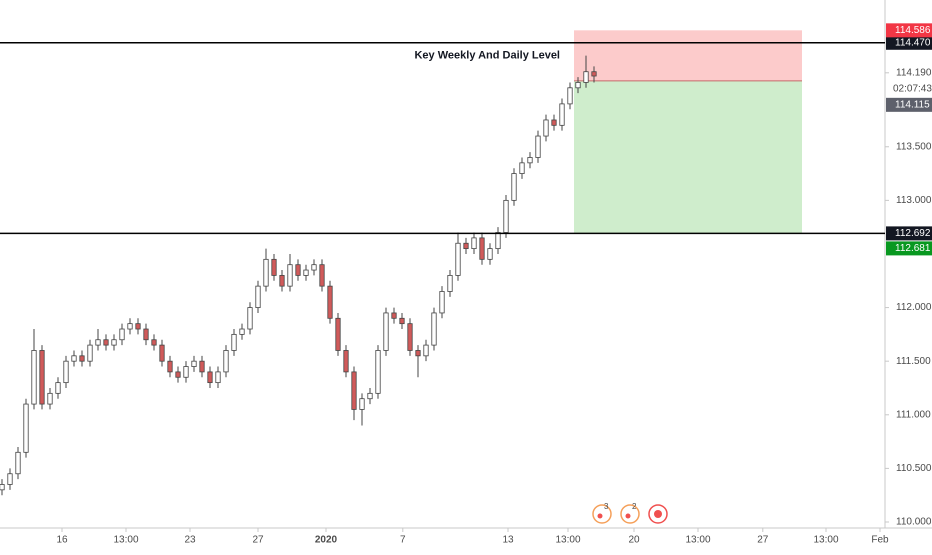 The image size is (932, 555). What do you see at coordinates (912, 104) in the screenshot?
I see `price-badge-label: 114.115` at bounding box center [912, 104].